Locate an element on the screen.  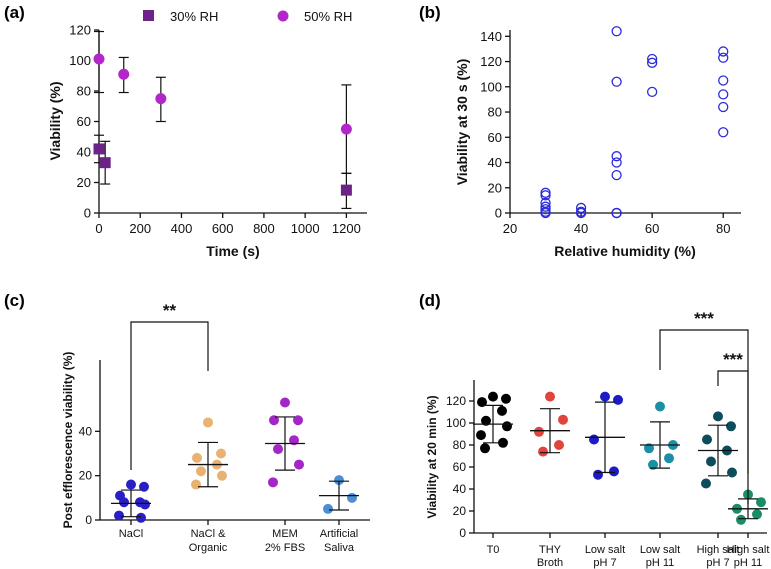
panel-d-y-label: Viability at 20 min (%) is located at coordinates (432, 456).